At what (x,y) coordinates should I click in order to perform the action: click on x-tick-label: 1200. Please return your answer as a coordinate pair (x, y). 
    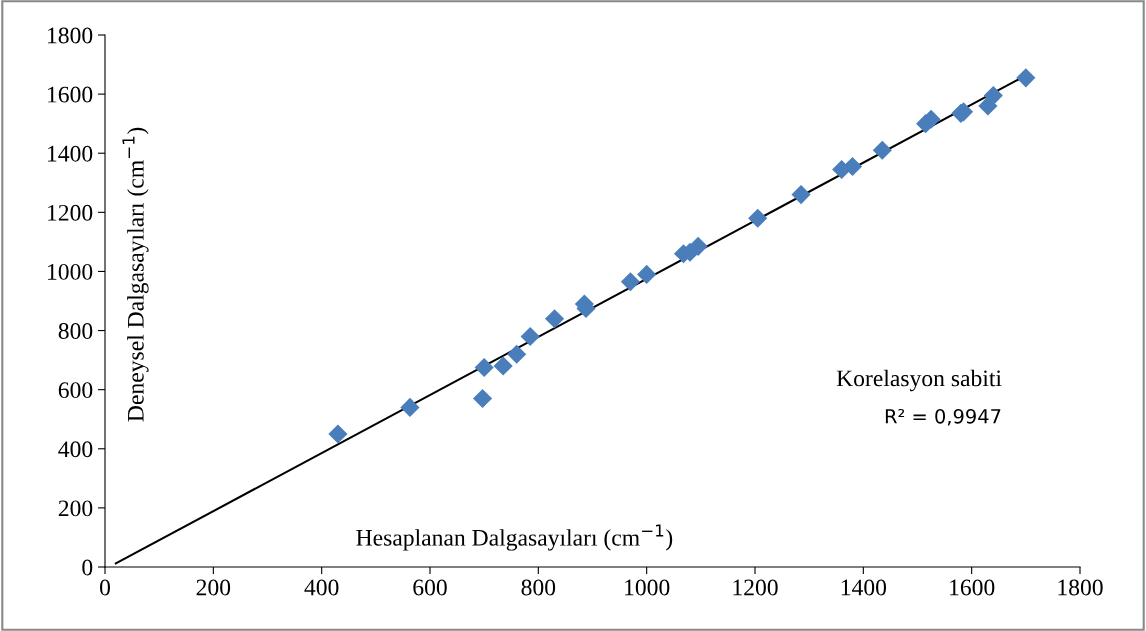
    Looking at the image, I should click on (755, 587).